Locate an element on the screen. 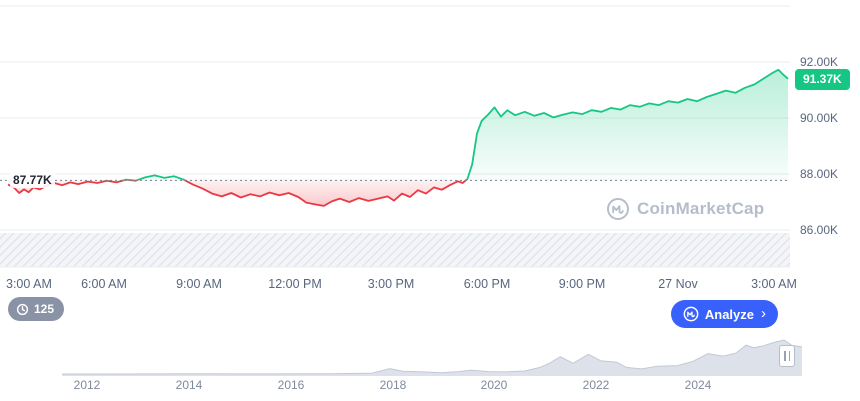 This screenshot has width=860, height=401. current-price-badge: 91.37K is located at coordinates (822, 79).